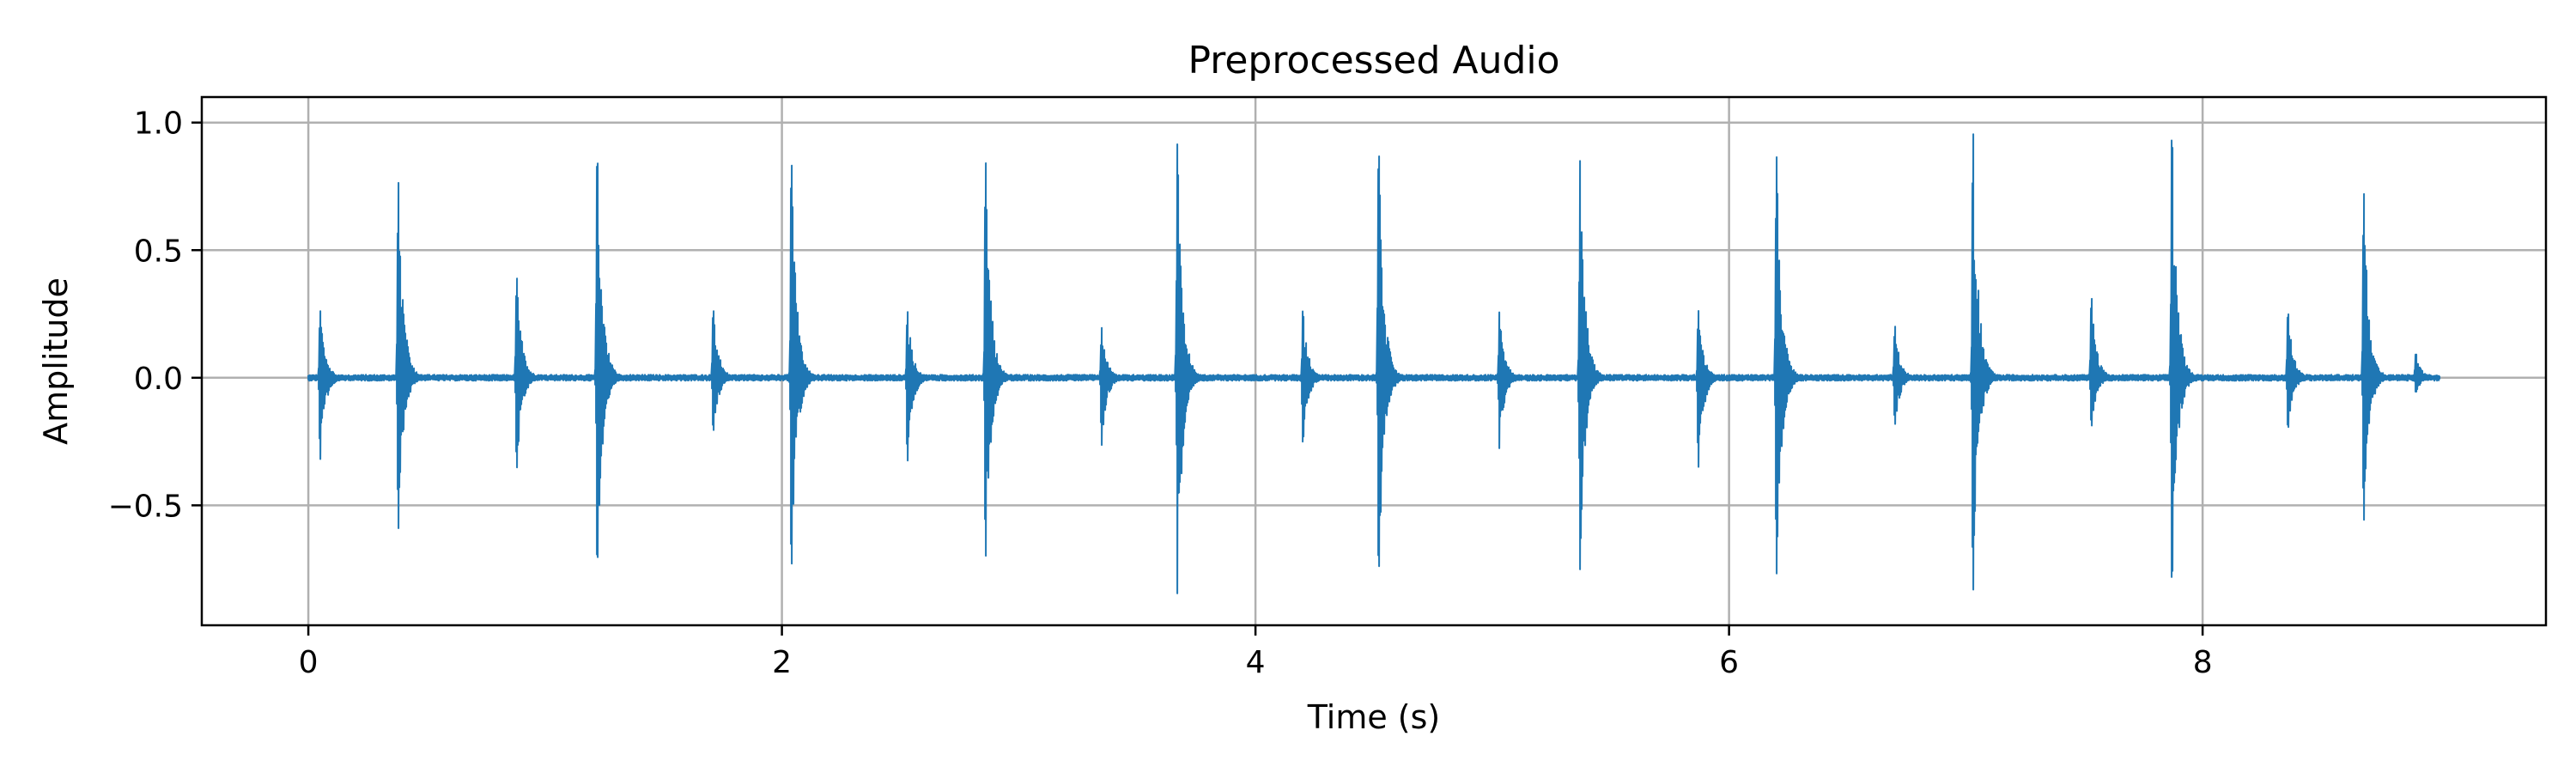 This screenshot has width=2576, height=773. What do you see at coordinates (309, 662) in the screenshot?
I see `x-tick-label: 0` at bounding box center [309, 662].